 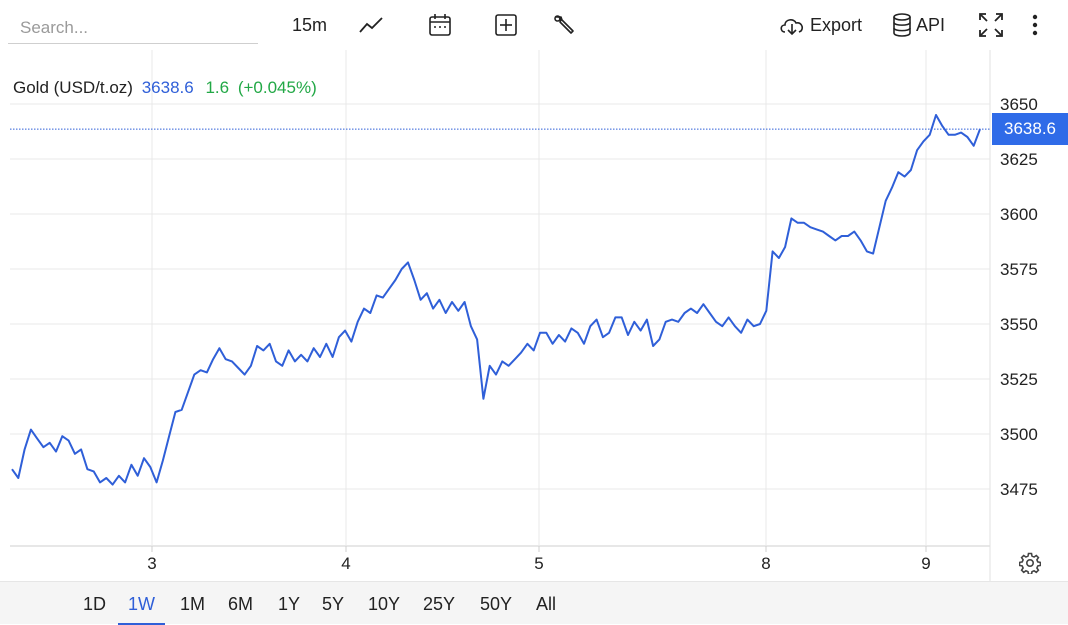 I want to click on x-axis: 3 4 5 8 9, so click(x=538, y=563).